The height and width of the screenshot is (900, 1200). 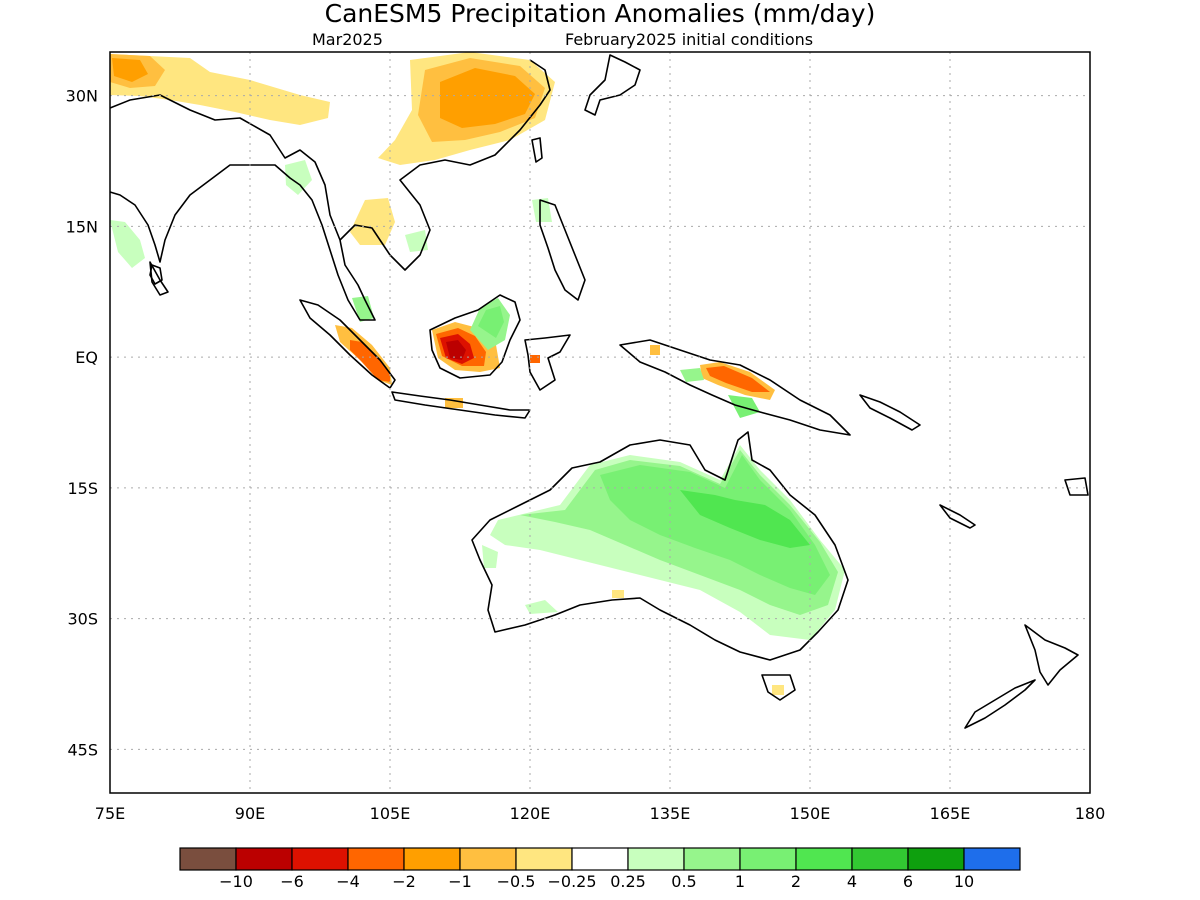 What do you see at coordinates (82, 749) in the screenshot?
I see `latitude-tick-label: 45S` at bounding box center [82, 749].